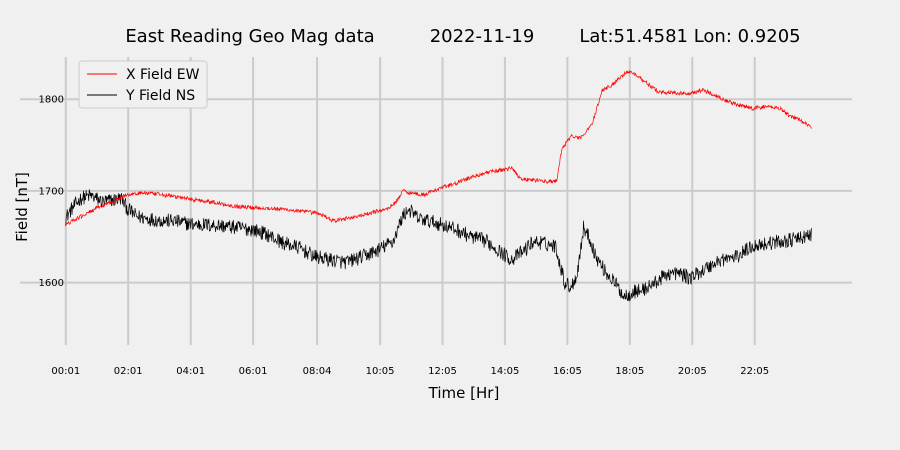  I want to click on legend-label-y-field: Y Field NS, so click(160, 96).